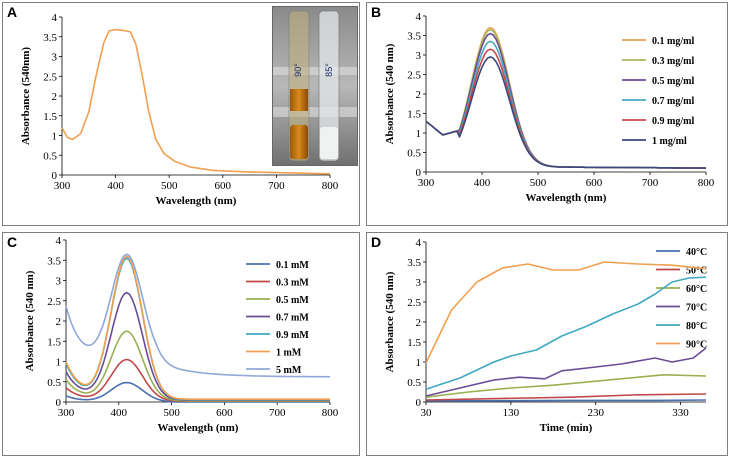 The height and width of the screenshot is (459, 731). What do you see at coordinates (292, 265) in the screenshot?
I see `legend-label: 0.1 mM` at bounding box center [292, 265].